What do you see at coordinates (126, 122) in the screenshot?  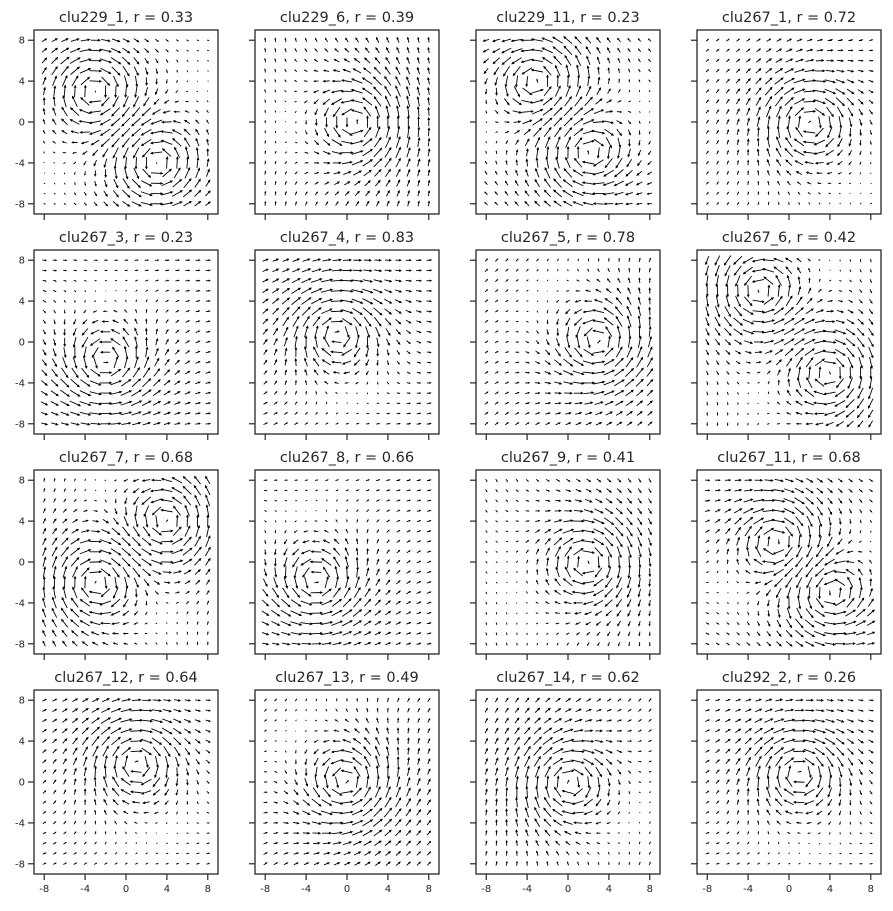 I see `quiver-arrows` at bounding box center [126, 122].